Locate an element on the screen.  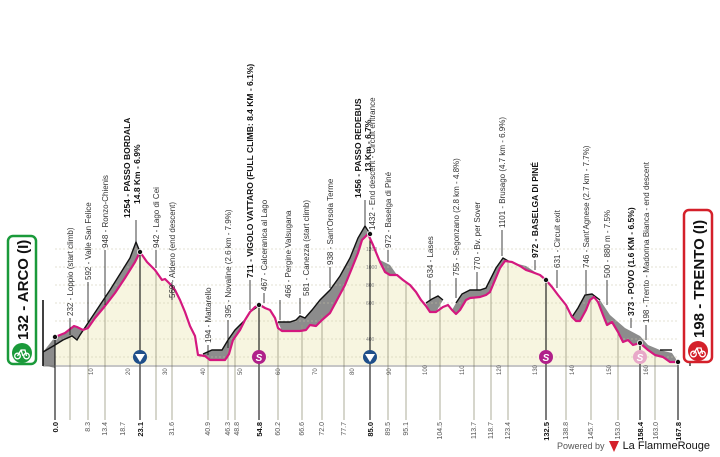
svg-text: 1456 - PASSO REDEBUS is located at coordinates (358, 148).